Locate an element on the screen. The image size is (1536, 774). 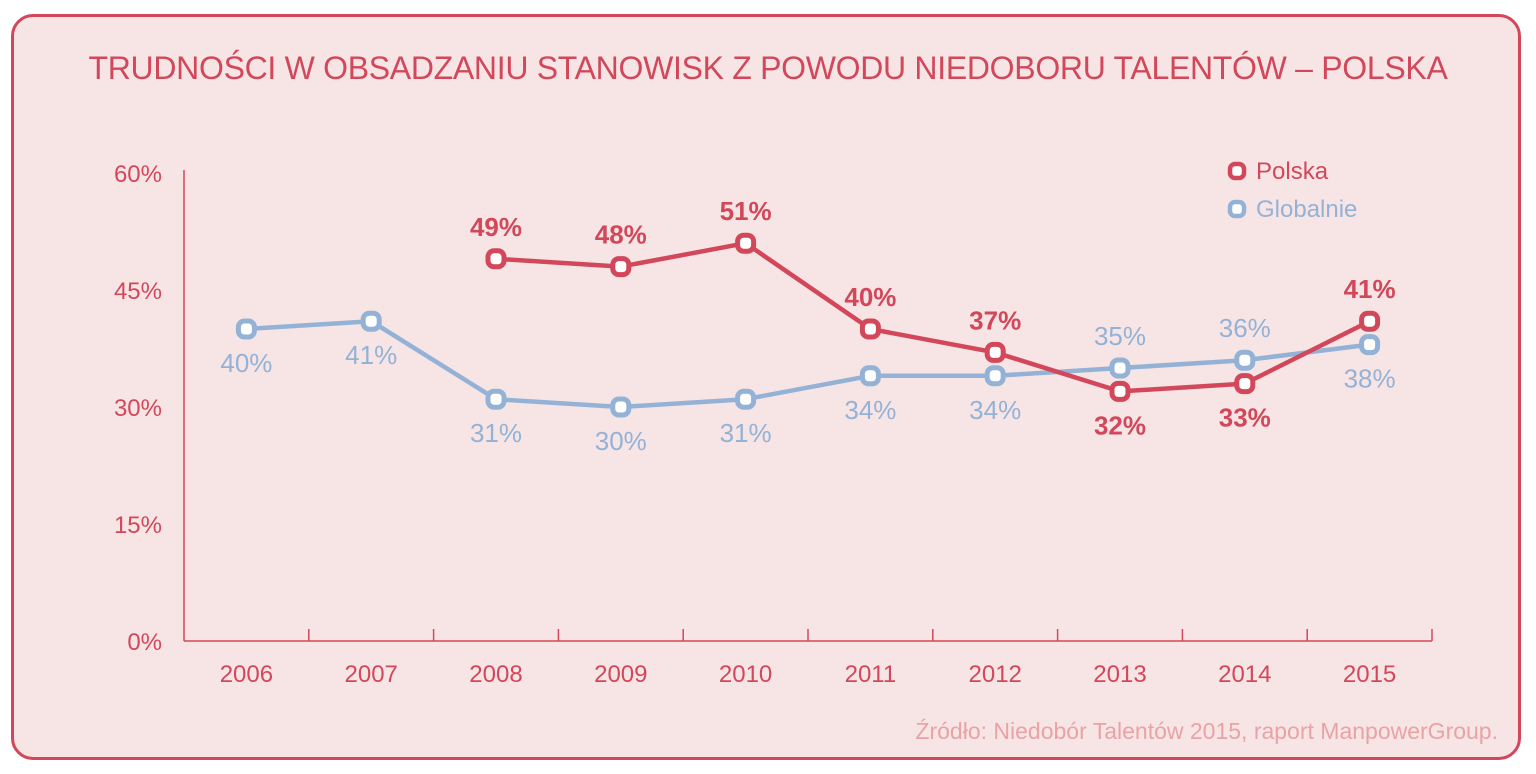
data-label-polska: 32% is located at coordinates (1120, 425).